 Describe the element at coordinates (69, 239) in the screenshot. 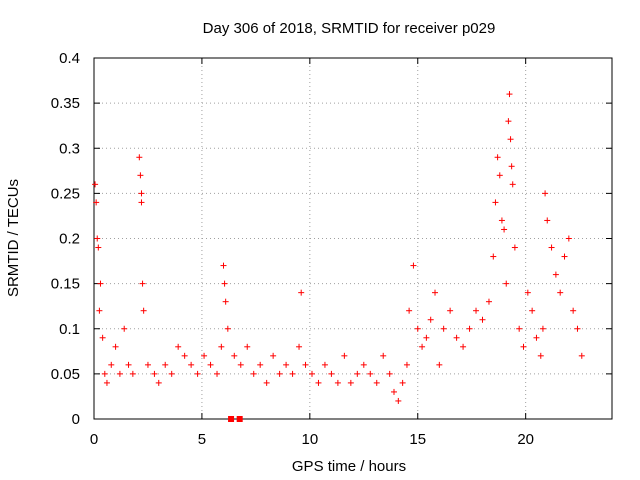

I see `y-tick-label: 0.2` at that location.